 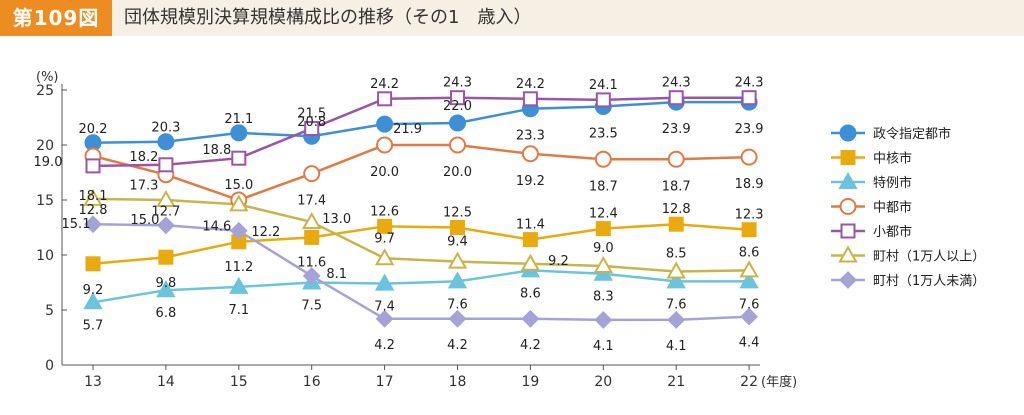 What do you see at coordinates (457, 242) in the screenshot?
I see `data-label: 9.4` at bounding box center [457, 242].